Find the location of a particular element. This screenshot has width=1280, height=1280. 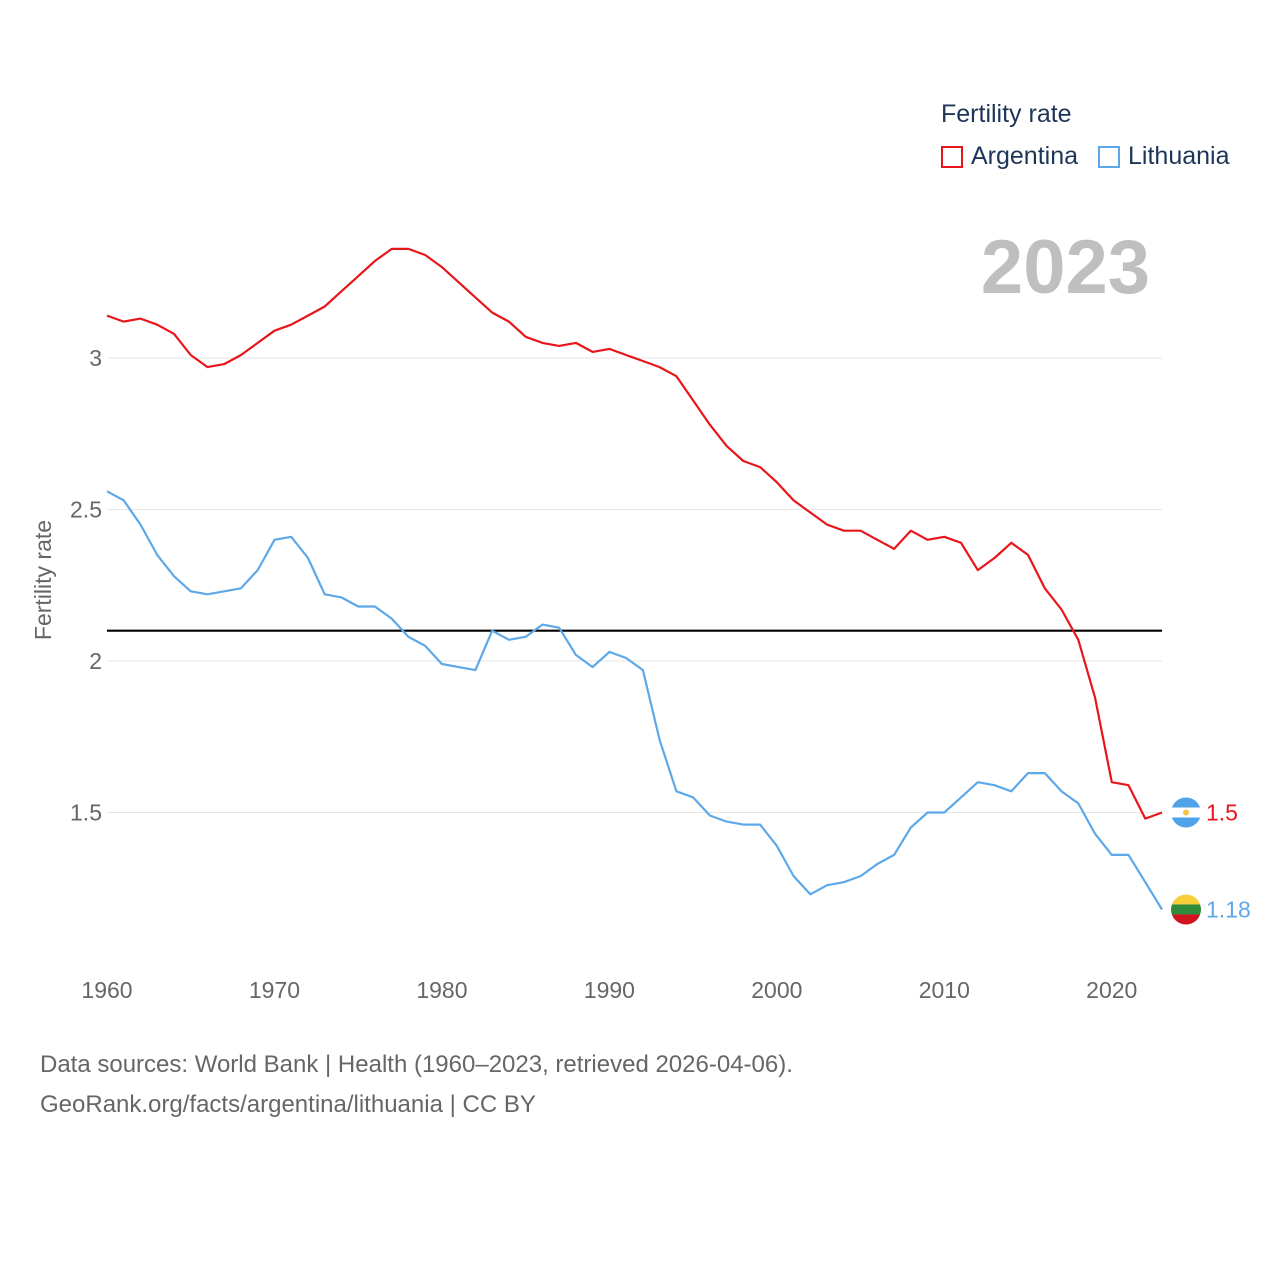

y-tick-label: 3 is located at coordinates (95, 358).